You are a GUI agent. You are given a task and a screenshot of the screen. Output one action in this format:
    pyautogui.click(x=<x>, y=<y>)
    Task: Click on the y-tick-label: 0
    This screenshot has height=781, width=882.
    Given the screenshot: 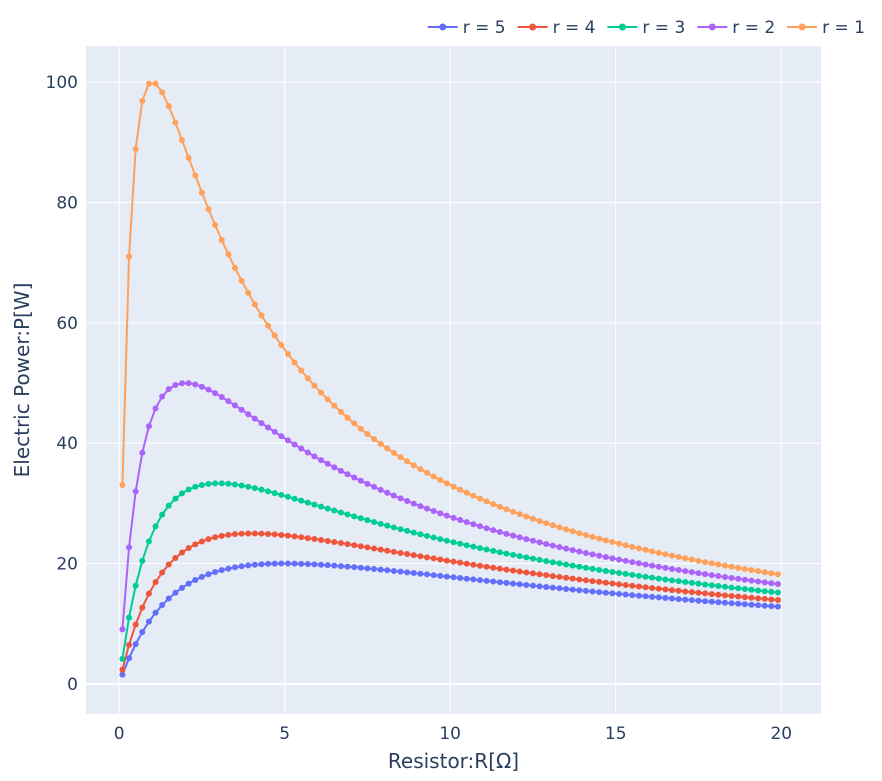 What is the action you would take?
    pyautogui.click(x=72, y=685)
    